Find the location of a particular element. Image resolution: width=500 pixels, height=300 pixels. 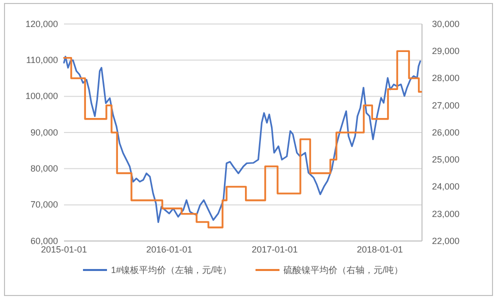

y2-tick-label: 29,000 is located at coordinates (446, 51).